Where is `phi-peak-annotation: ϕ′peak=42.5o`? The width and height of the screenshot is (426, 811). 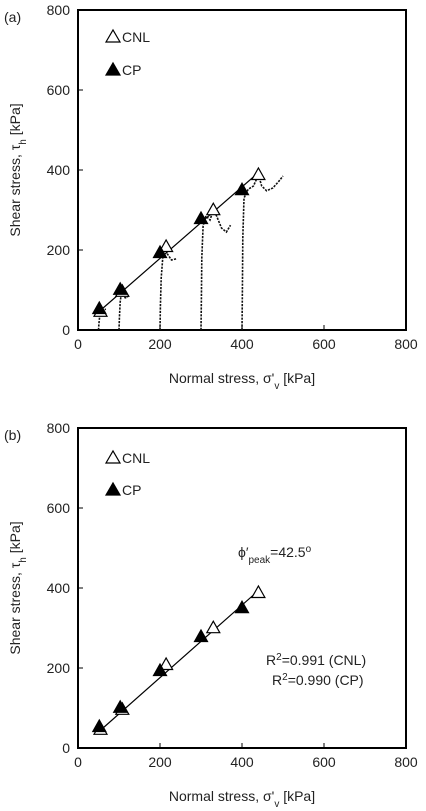 phi-peak-annotation: ϕ′peak=42.5o is located at coordinates (275, 555).